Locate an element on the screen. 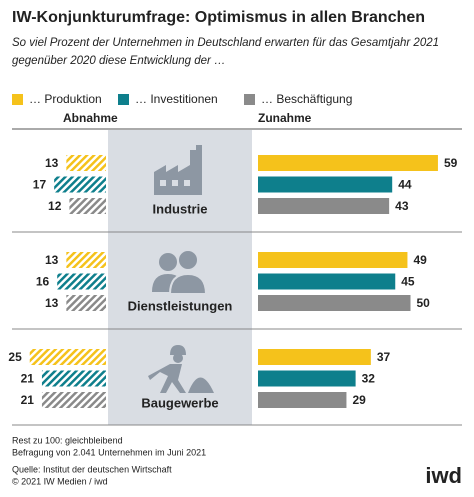 The image size is (474, 497). construction-icon is located at coordinates (181, 369).